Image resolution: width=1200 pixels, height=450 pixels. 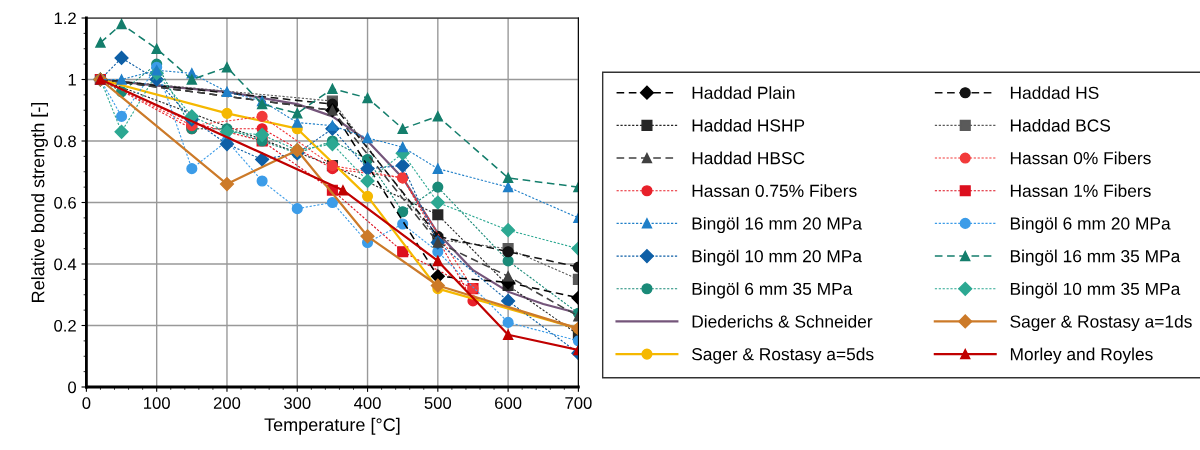 What do you see at coordinates (367, 403) in the screenshot?
I see `x-tick-label: 400` at bounding box center [367, 403].